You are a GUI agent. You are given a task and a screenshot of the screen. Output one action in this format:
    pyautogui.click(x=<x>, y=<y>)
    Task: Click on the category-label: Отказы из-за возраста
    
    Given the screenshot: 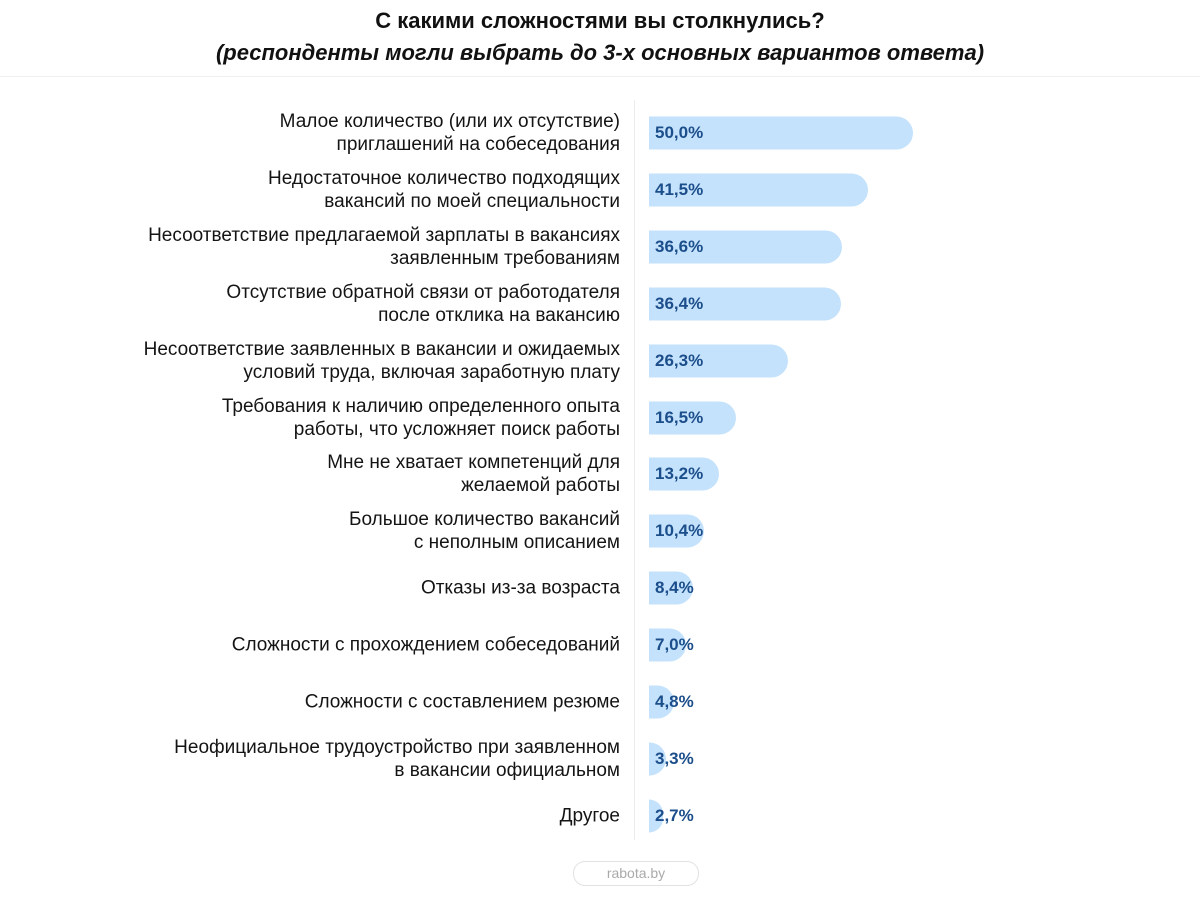 What is the action you would take?
    pyautogui.click(x=520, y=588)
    